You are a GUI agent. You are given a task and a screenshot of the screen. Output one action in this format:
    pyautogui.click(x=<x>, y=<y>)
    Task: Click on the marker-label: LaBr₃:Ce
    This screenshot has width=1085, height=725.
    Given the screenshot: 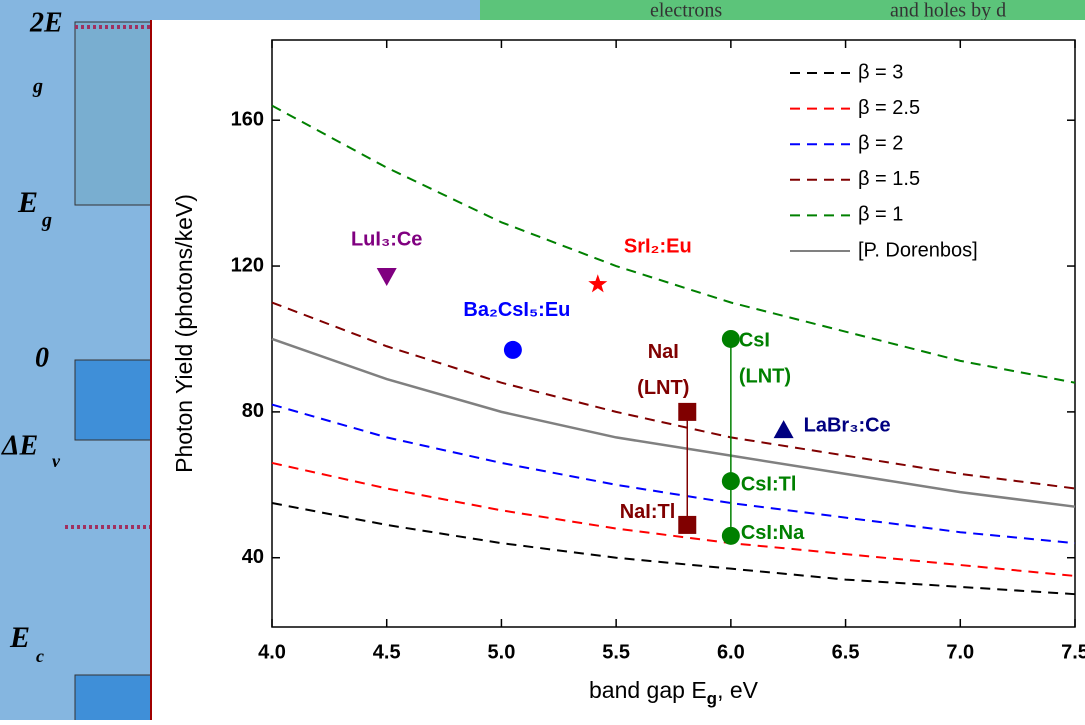 What is the action you would take?
    pyautogui.click(x=847, y=425)
    